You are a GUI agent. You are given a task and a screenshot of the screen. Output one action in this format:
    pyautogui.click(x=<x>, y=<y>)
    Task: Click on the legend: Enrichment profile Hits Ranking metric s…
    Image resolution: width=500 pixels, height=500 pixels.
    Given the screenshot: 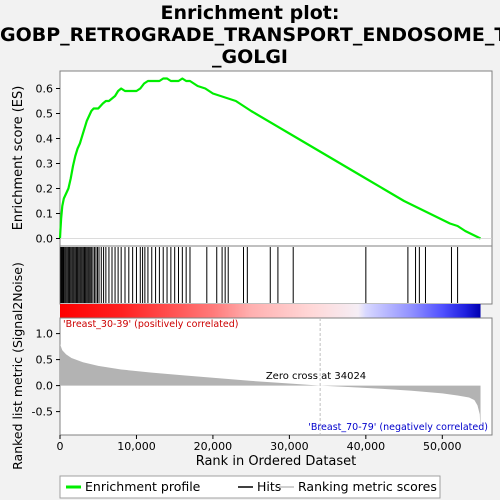 What is the action you would take?
    pyautogui.click(x=250, y=487)
    